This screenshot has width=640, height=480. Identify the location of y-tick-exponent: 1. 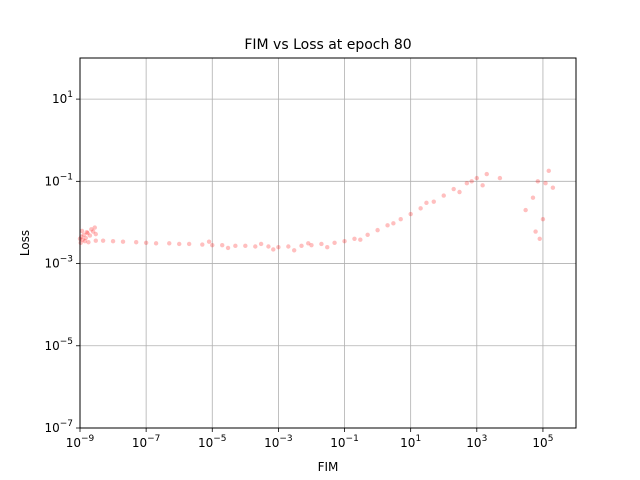
(70, 95).